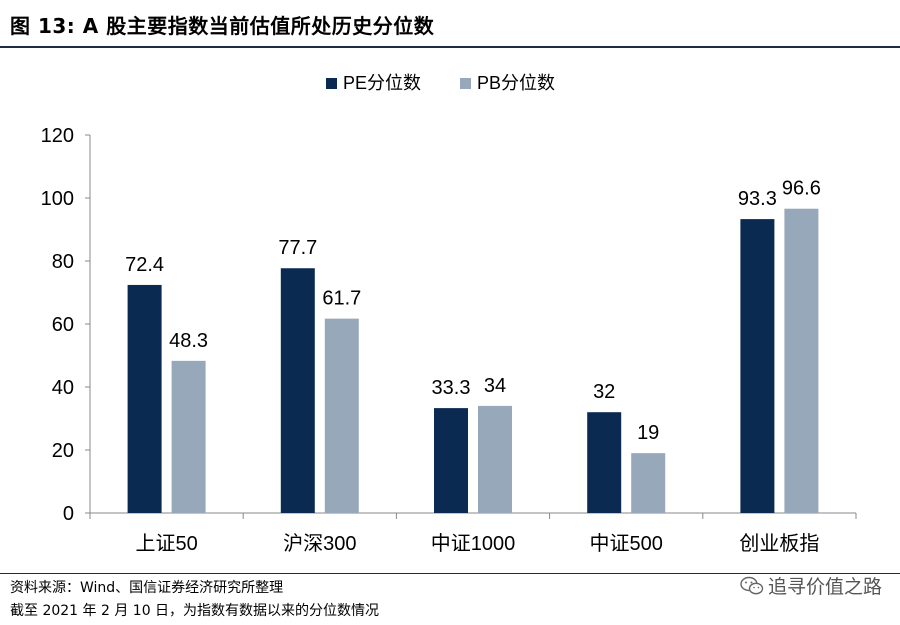 The height and width of the screenshot is (625, 900). What do you see at coordinates (824, 587) in the screenshot?
I see `watermark-text: 追寻价值之路` at bounding box center [824, 587].